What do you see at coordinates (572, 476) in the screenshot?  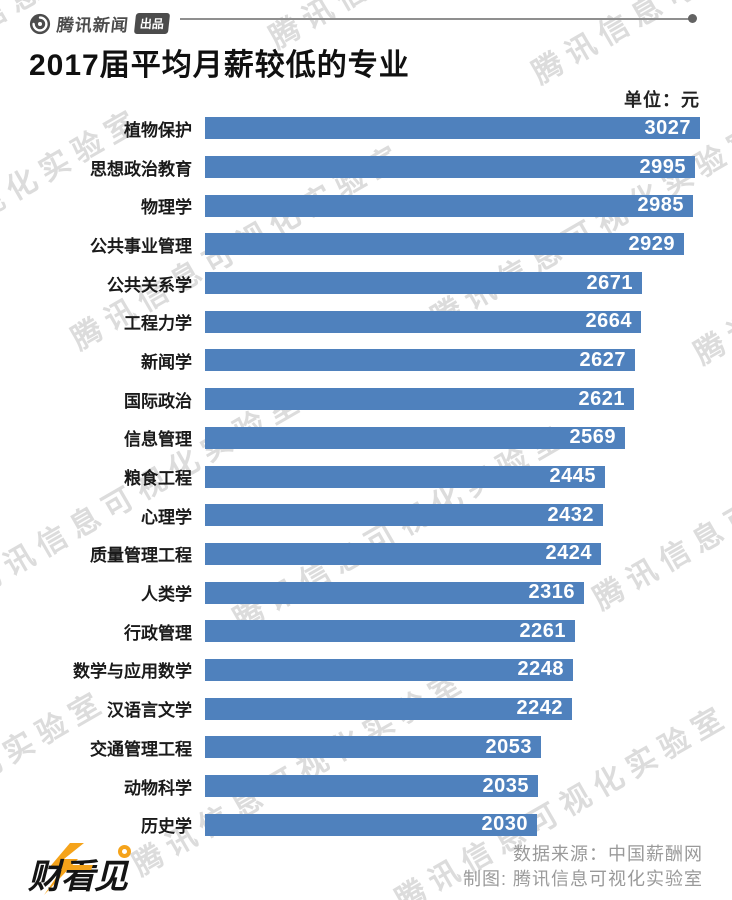 I see `bar-value: 2445` at bounding box center [572, 476].